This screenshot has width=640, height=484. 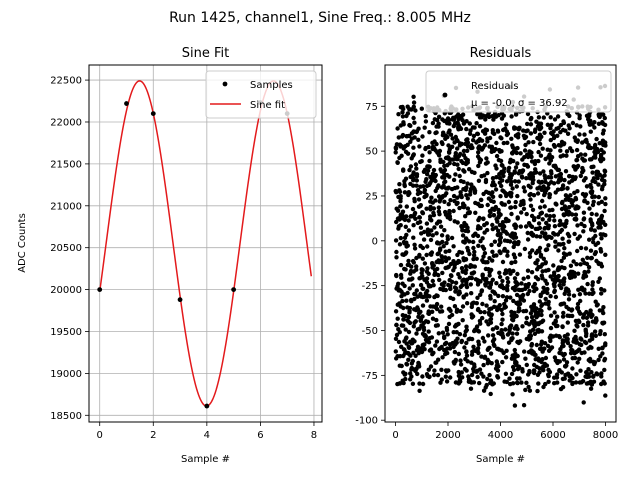 I want to click on residual-y-tick-label-0: -100, so click(x=366, y=421).